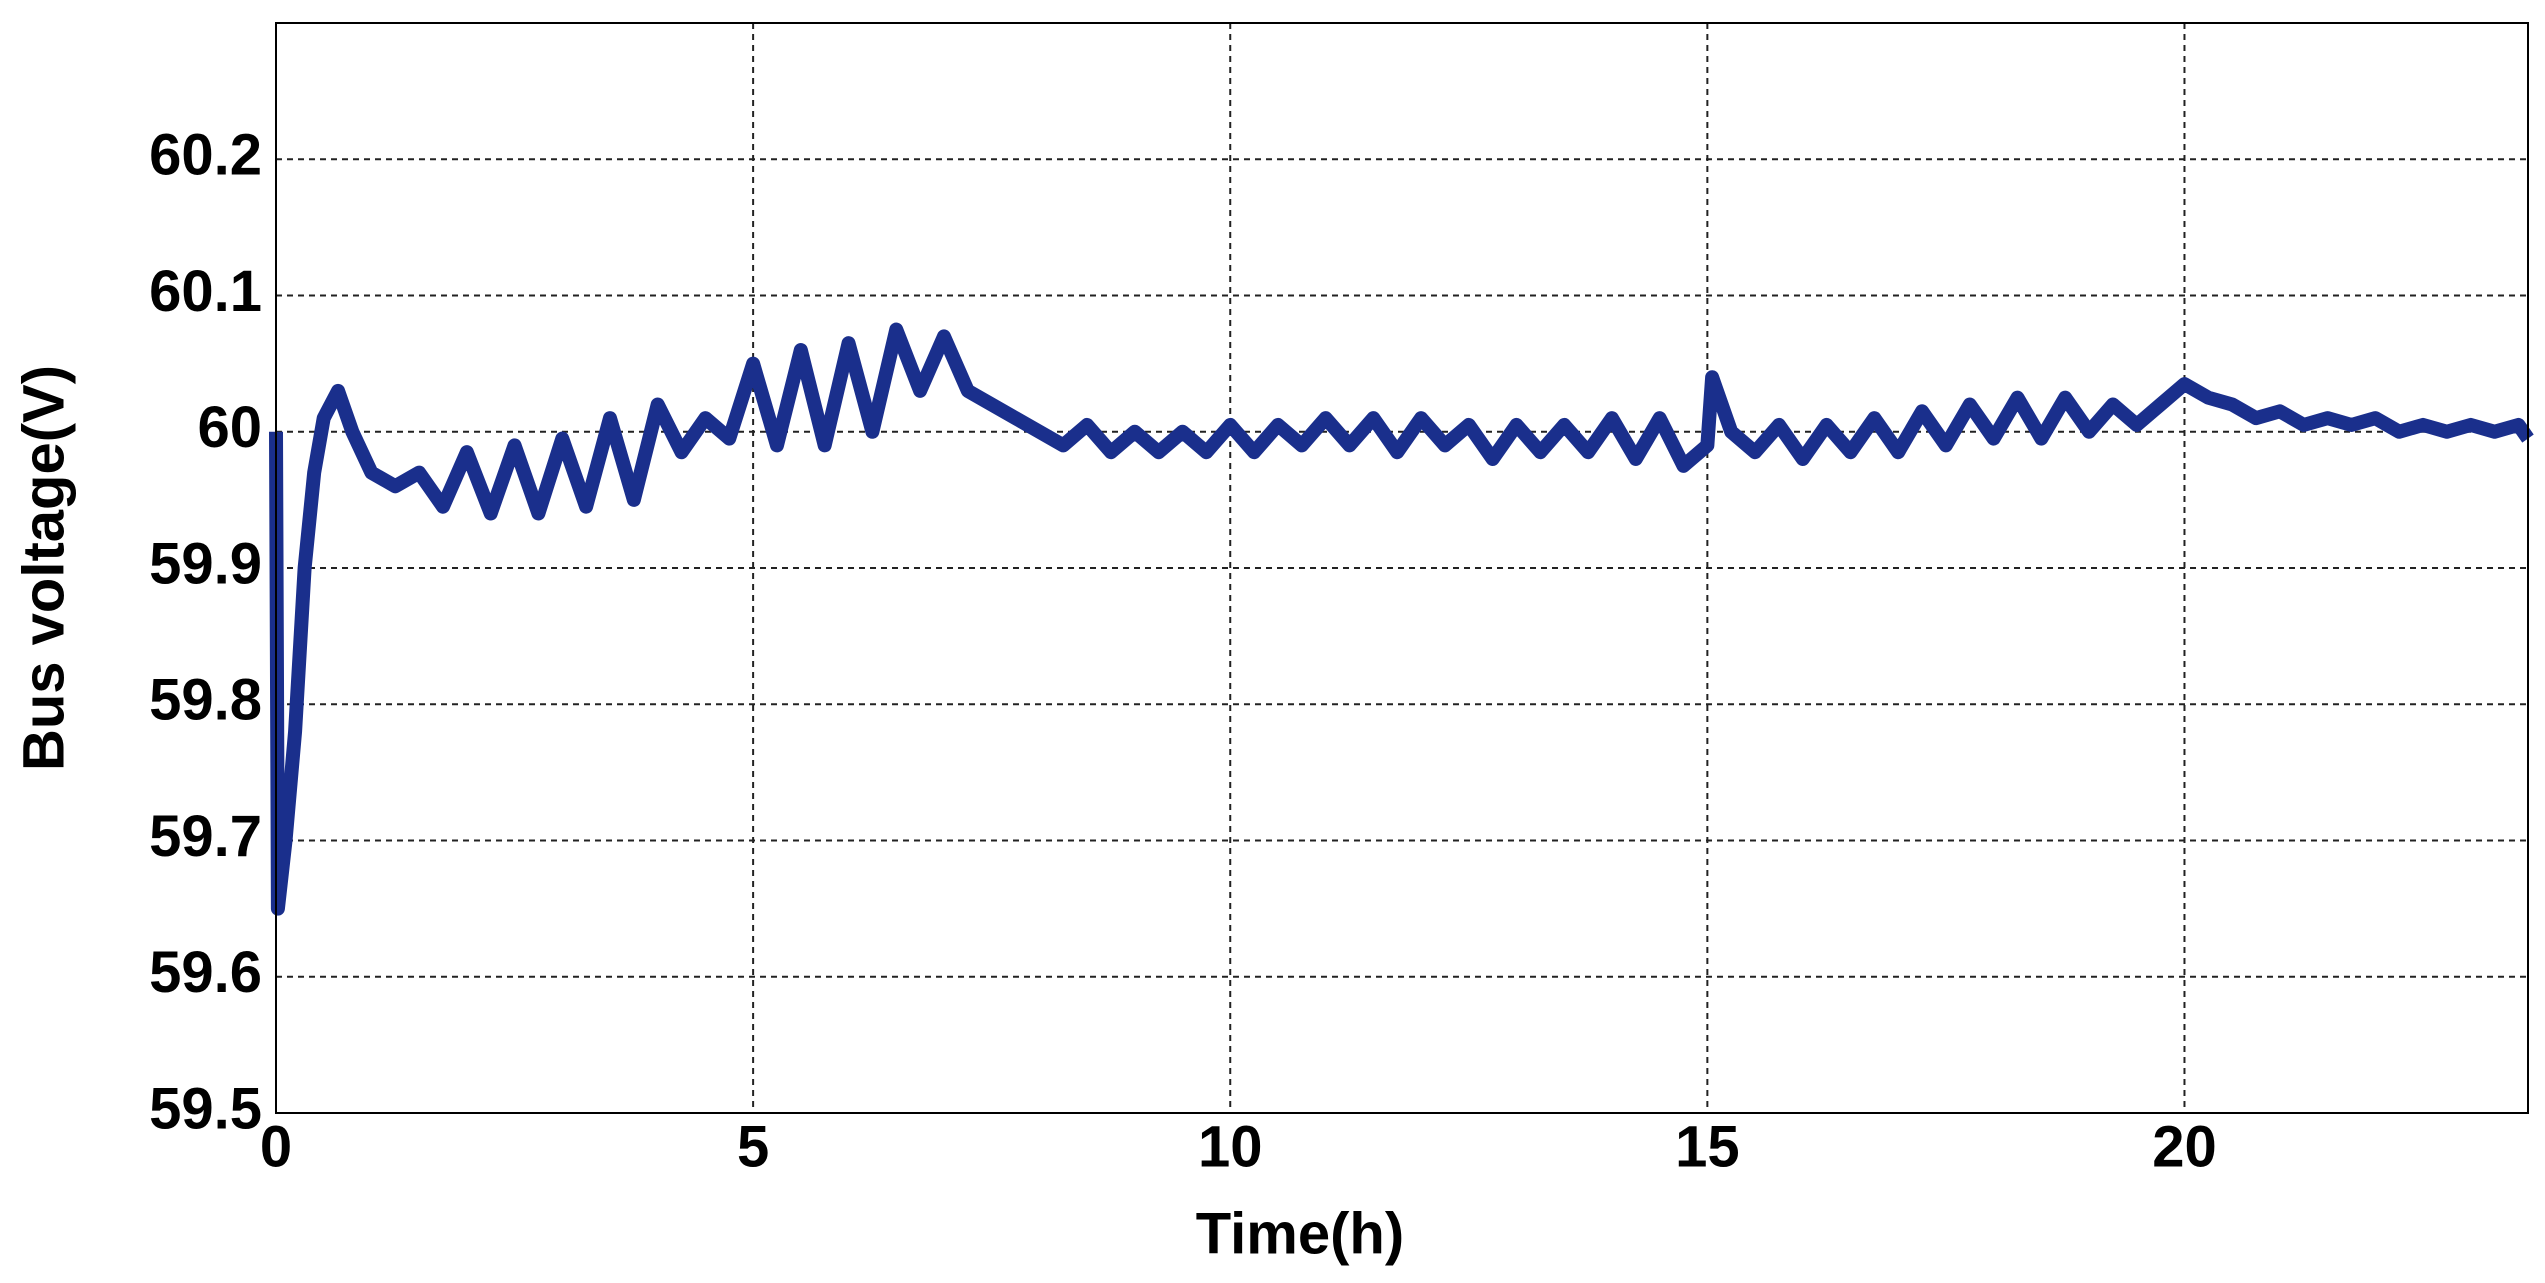 This screenshot has width=2545, height=1283. I want to click on x-tick-label: 20, so click(2184, 1146).